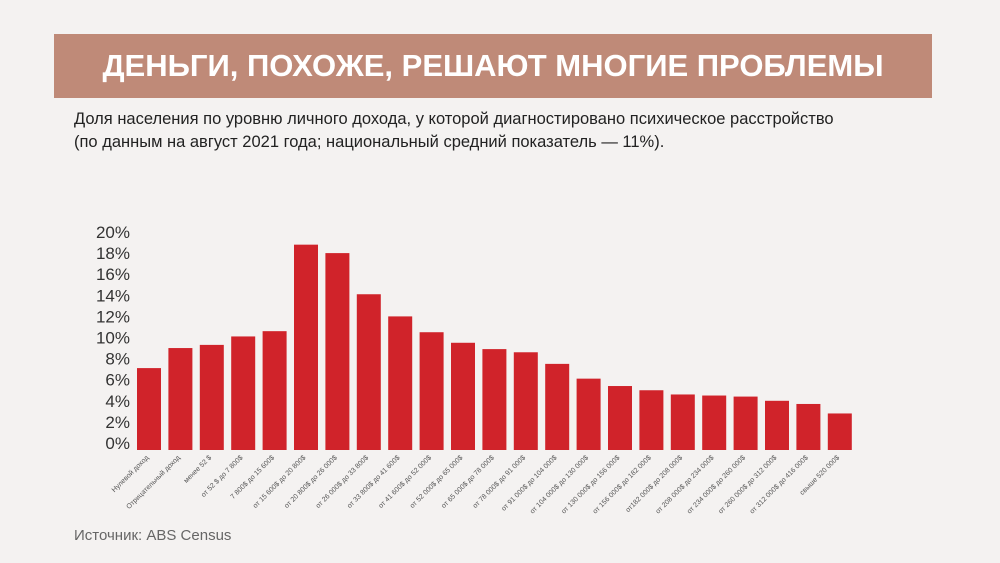 The image size is (1000, 563). I want to click on y-tick-label: 0%, so click(117, 443).